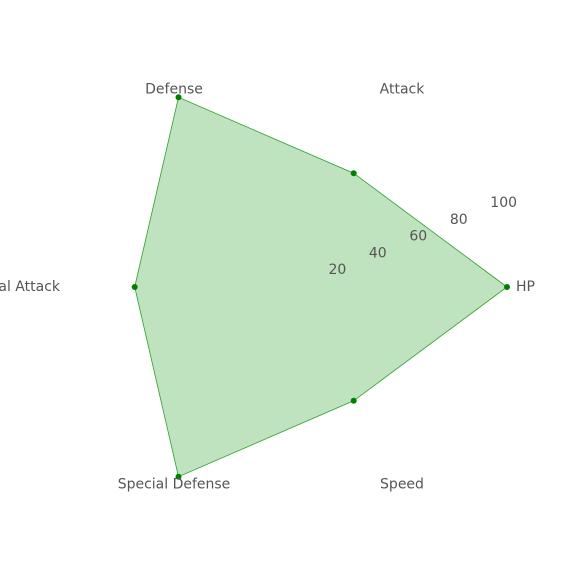 The height and width of the screenshot is (576, 576). I want to click on axis-label-defense: Defense, so click(174, 90).